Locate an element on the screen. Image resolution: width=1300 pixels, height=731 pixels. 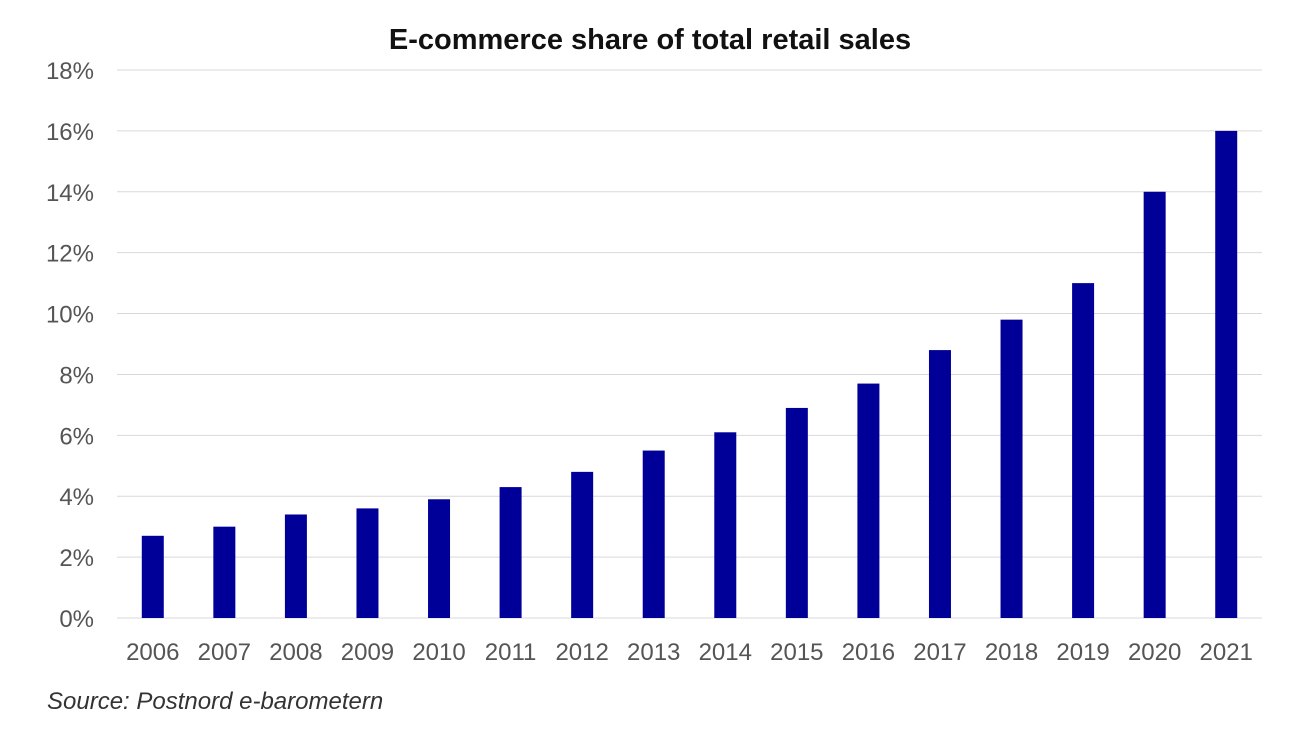
bar-2012 is located at coordinates (582, 544).